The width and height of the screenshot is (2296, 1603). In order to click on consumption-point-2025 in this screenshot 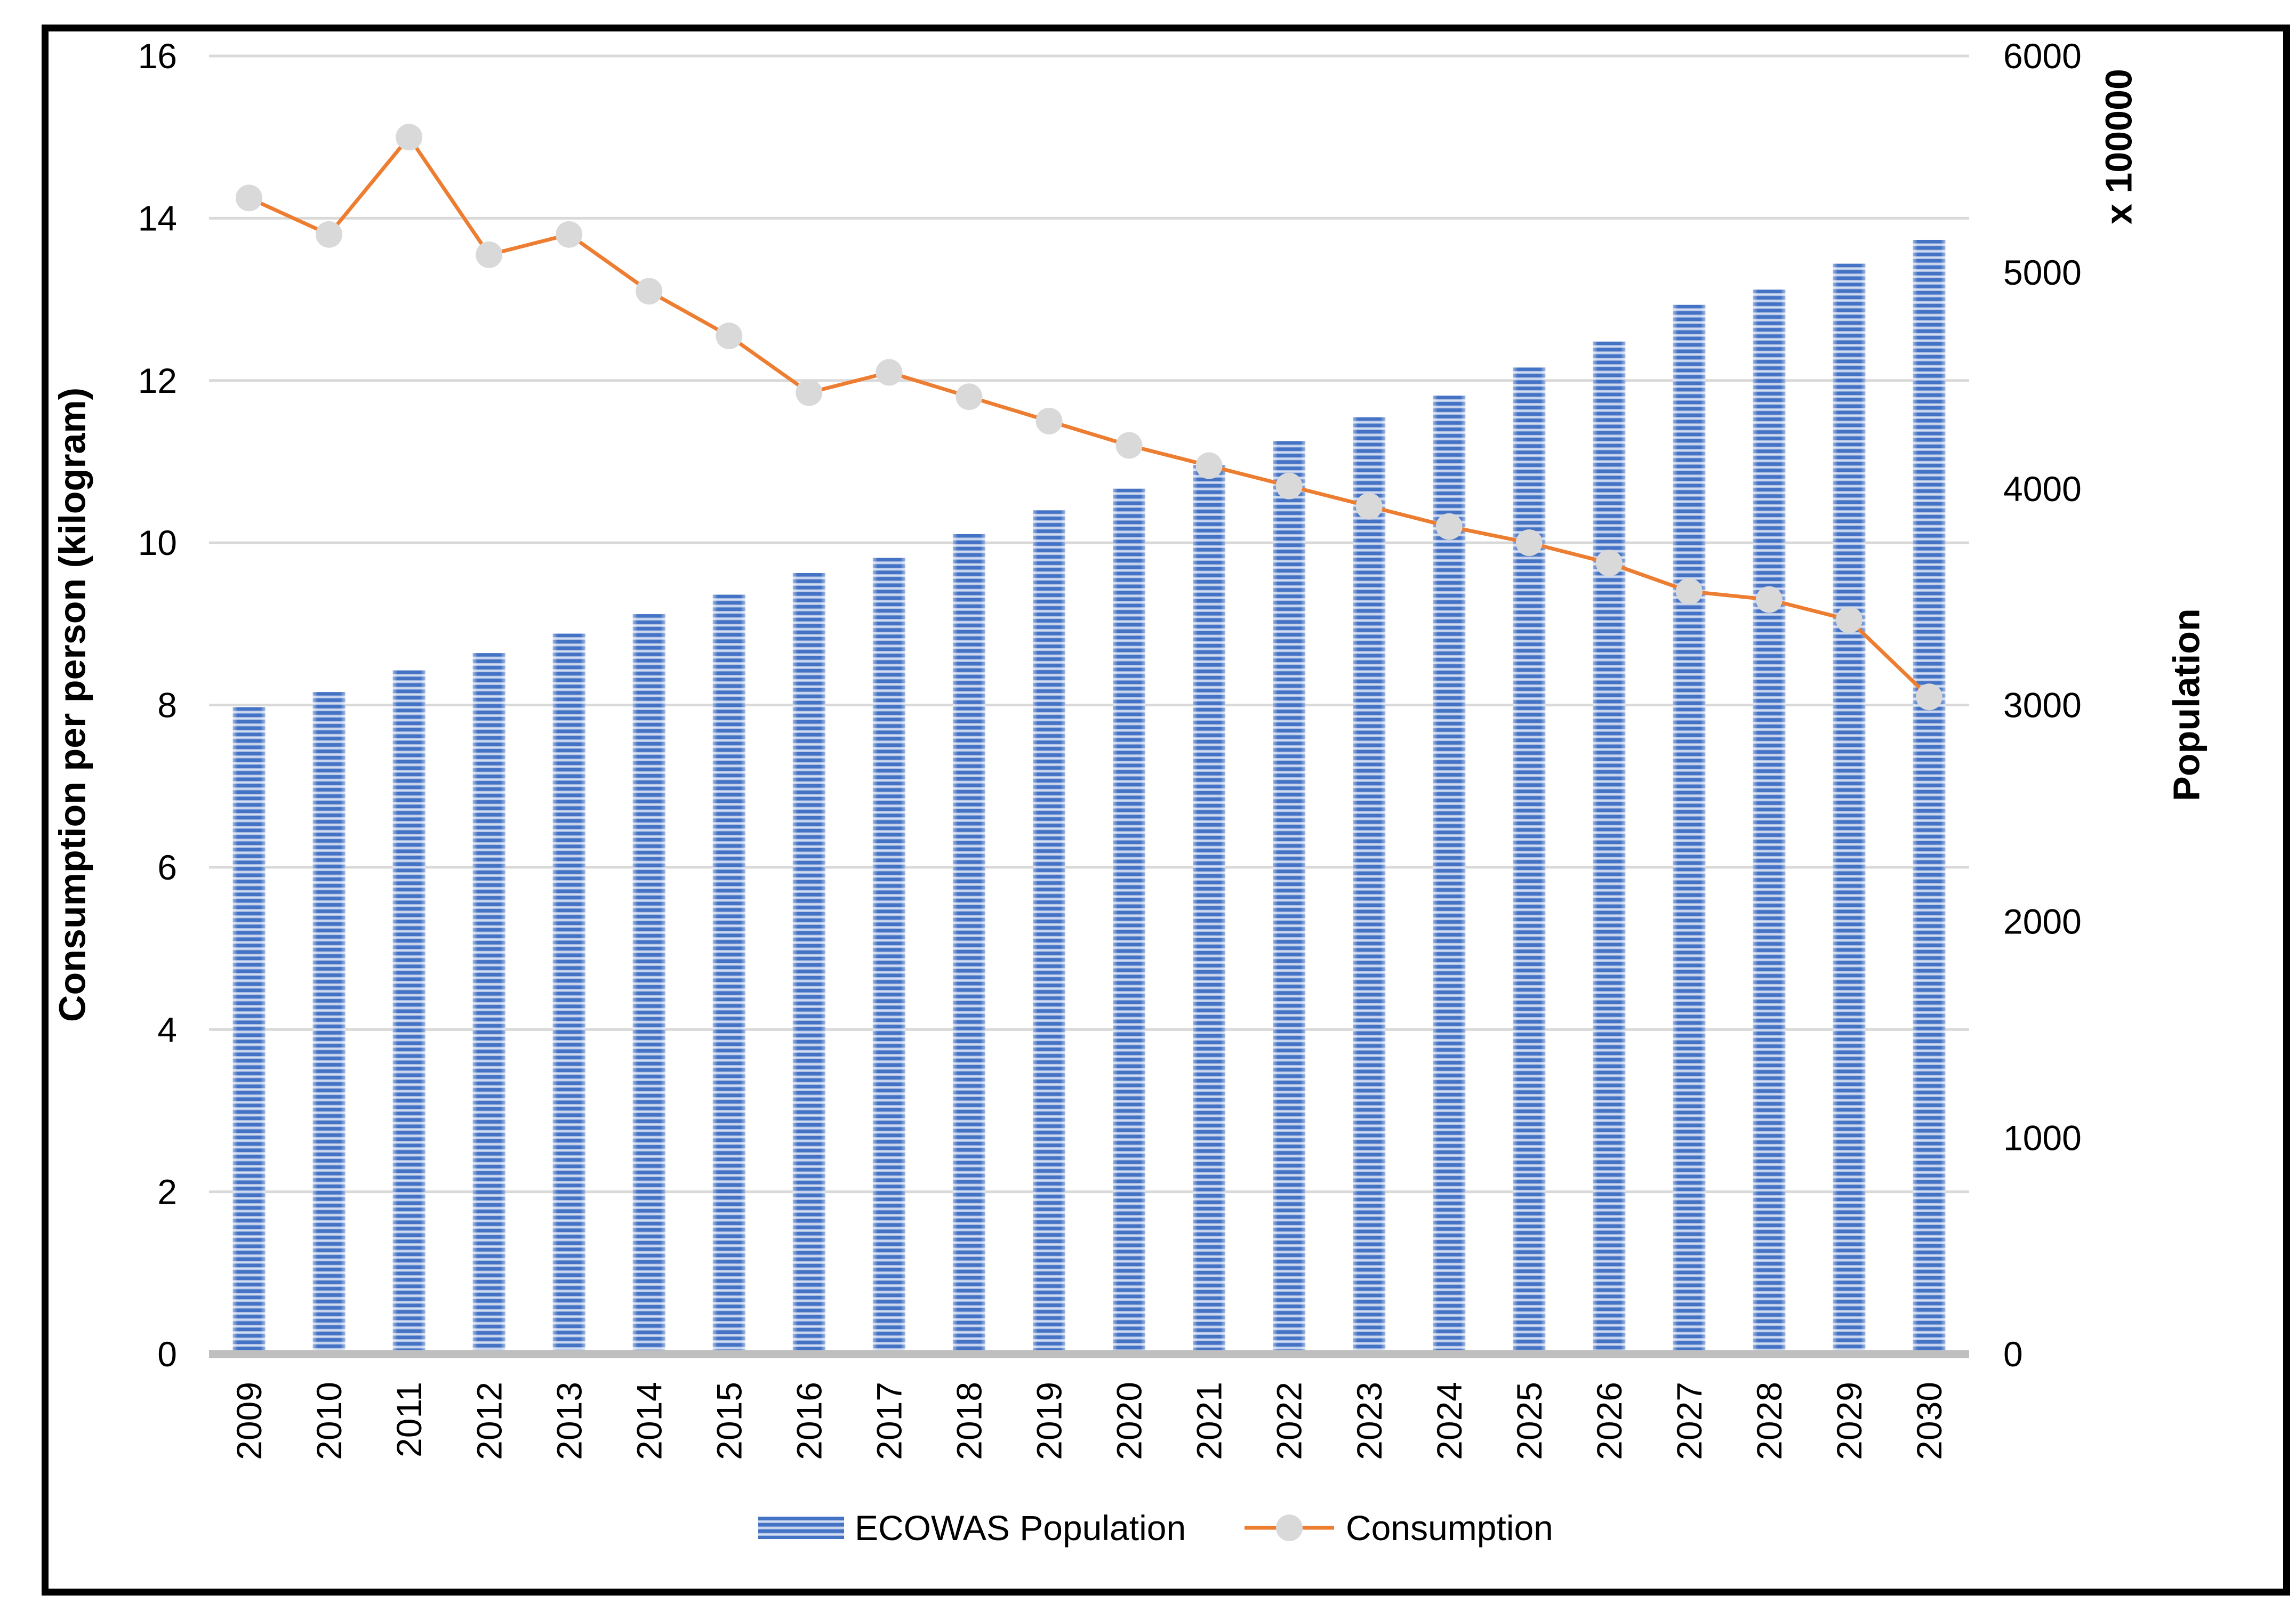, I will do `click(1529, 543)`.